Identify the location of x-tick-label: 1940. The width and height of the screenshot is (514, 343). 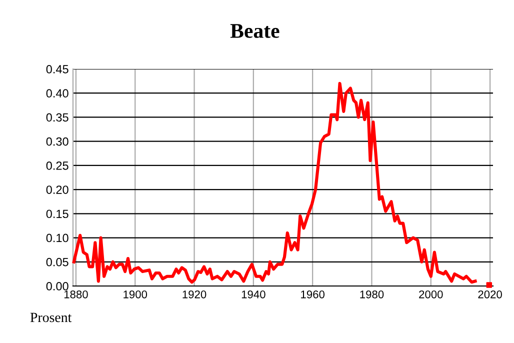
(254, 294).